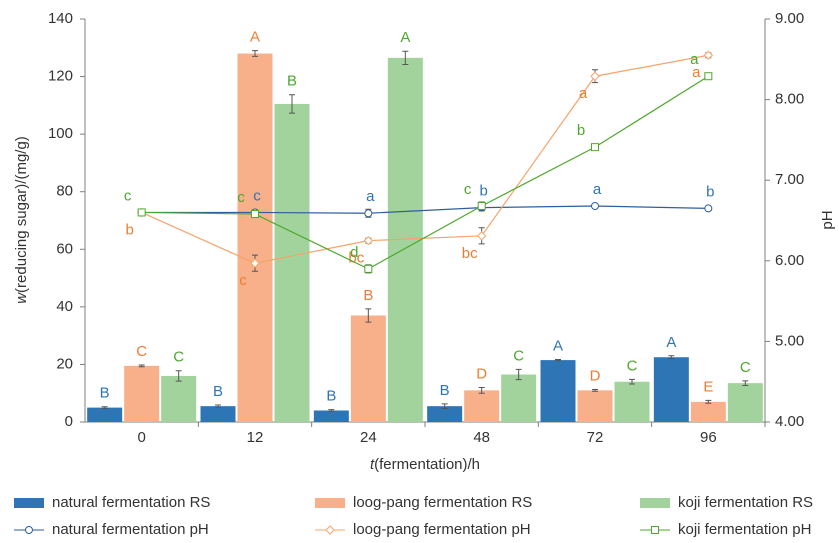  What do you see at coordinates (470, 253) in the screenshot?
I see `line-letter: bc` at bounding box center [470, 253].